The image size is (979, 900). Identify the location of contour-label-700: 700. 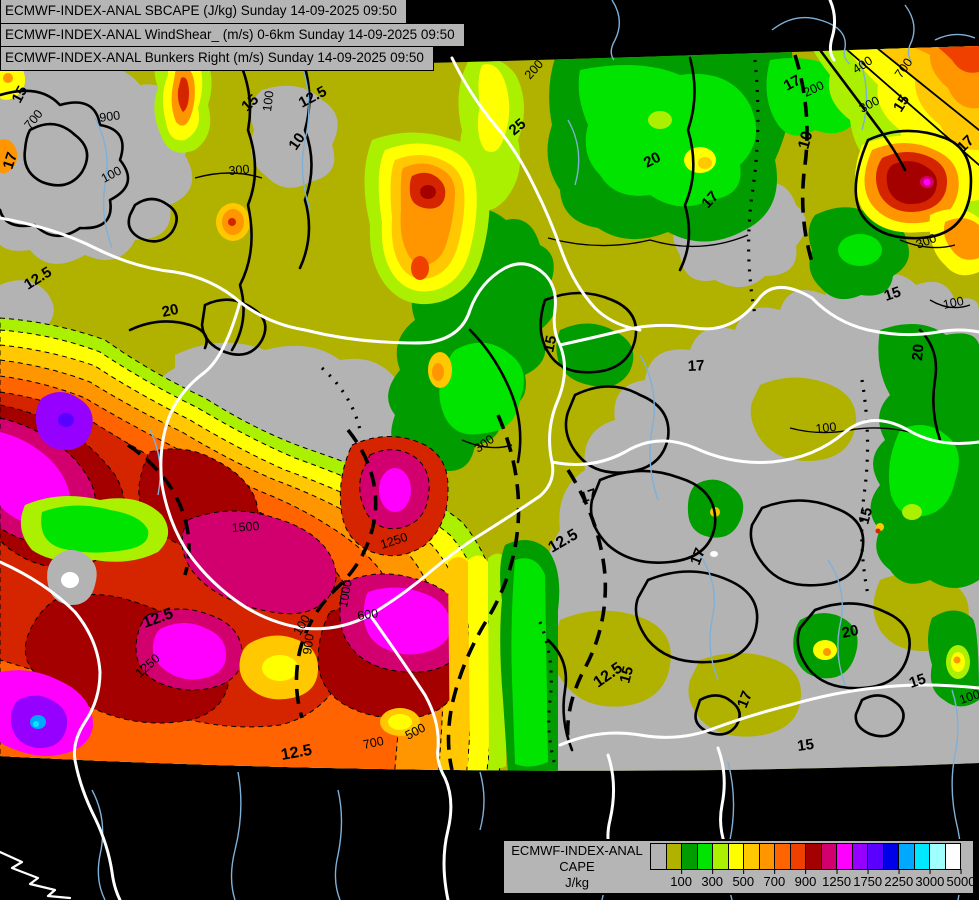
(373, 743).